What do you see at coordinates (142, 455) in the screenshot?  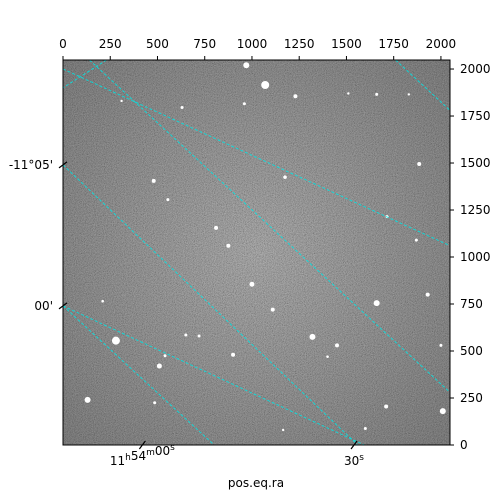 I see `ra-tick-label: 11h54m00s` at bounding box center [142, 455].